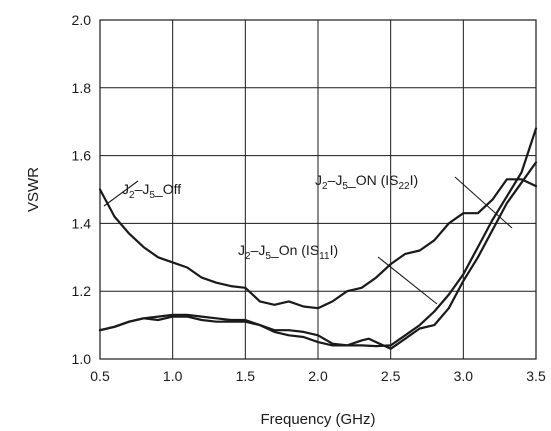 Image resolution: width=551 pixels, height=431 pixels. I want to click on x-tick-labels: 0.5 1.0 1.5 2.0 2.5 3.0 3.5, so click(318, 376).